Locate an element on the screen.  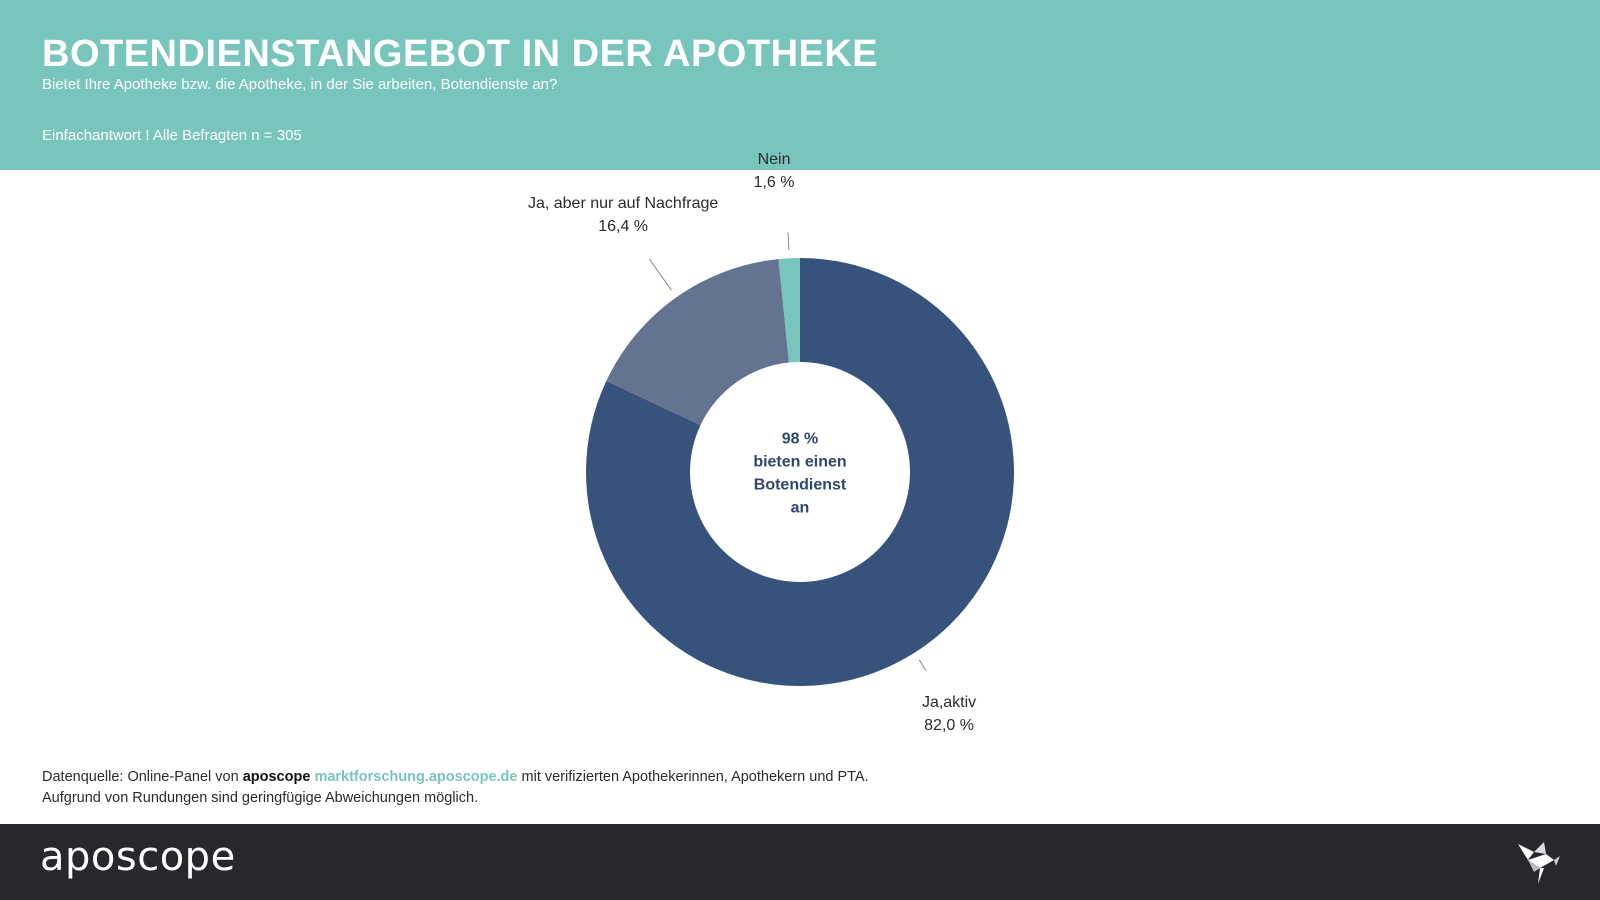
slice-value-ja-aktiv: 82,0 % is located at coordinates (949, 725).